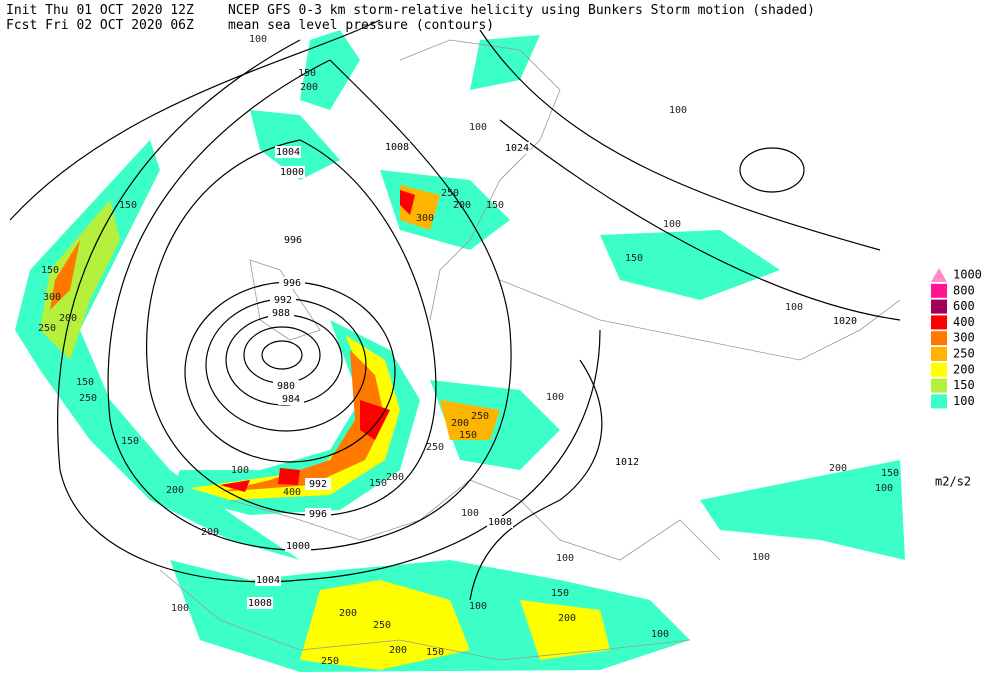 The image size is (1000, 684). What do you see at coordinates (964, 322) in the screenshot?
I see `legend-label: 400` at bounding box center [964, 322].